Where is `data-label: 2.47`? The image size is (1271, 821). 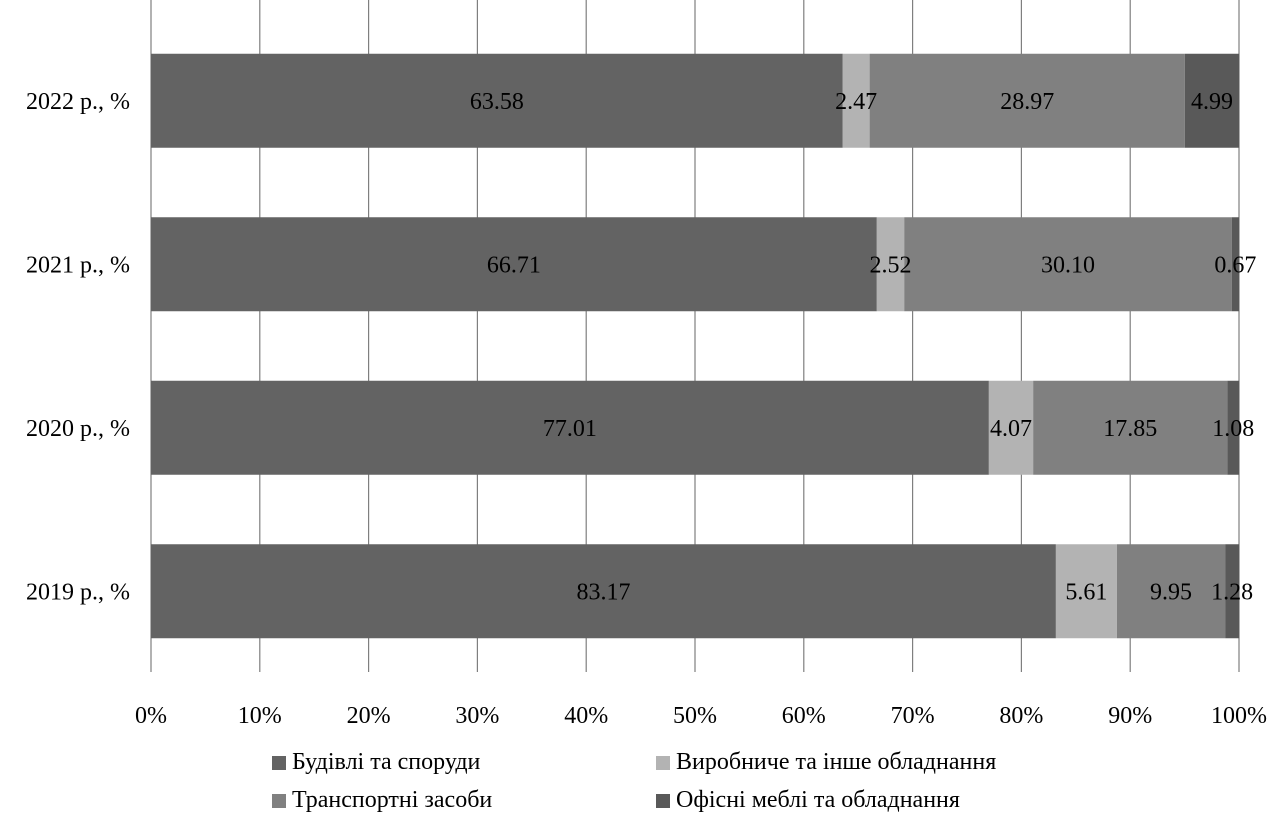 data-label: 2.47 is located at coordinates (856, 102).